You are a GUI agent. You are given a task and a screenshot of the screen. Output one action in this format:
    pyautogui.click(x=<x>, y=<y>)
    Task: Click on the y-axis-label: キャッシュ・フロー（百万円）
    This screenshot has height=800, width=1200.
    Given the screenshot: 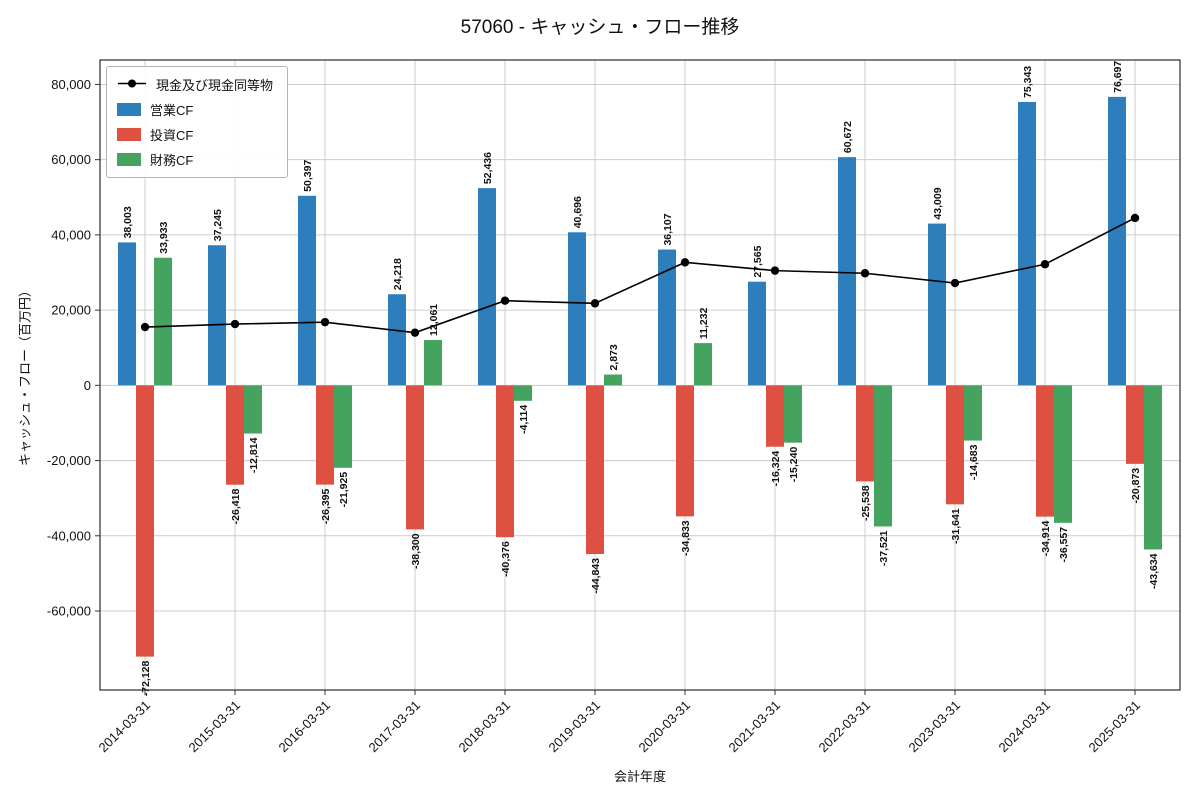 What is the action you would take?
    pyautogui.click(x=25, y=375)
    